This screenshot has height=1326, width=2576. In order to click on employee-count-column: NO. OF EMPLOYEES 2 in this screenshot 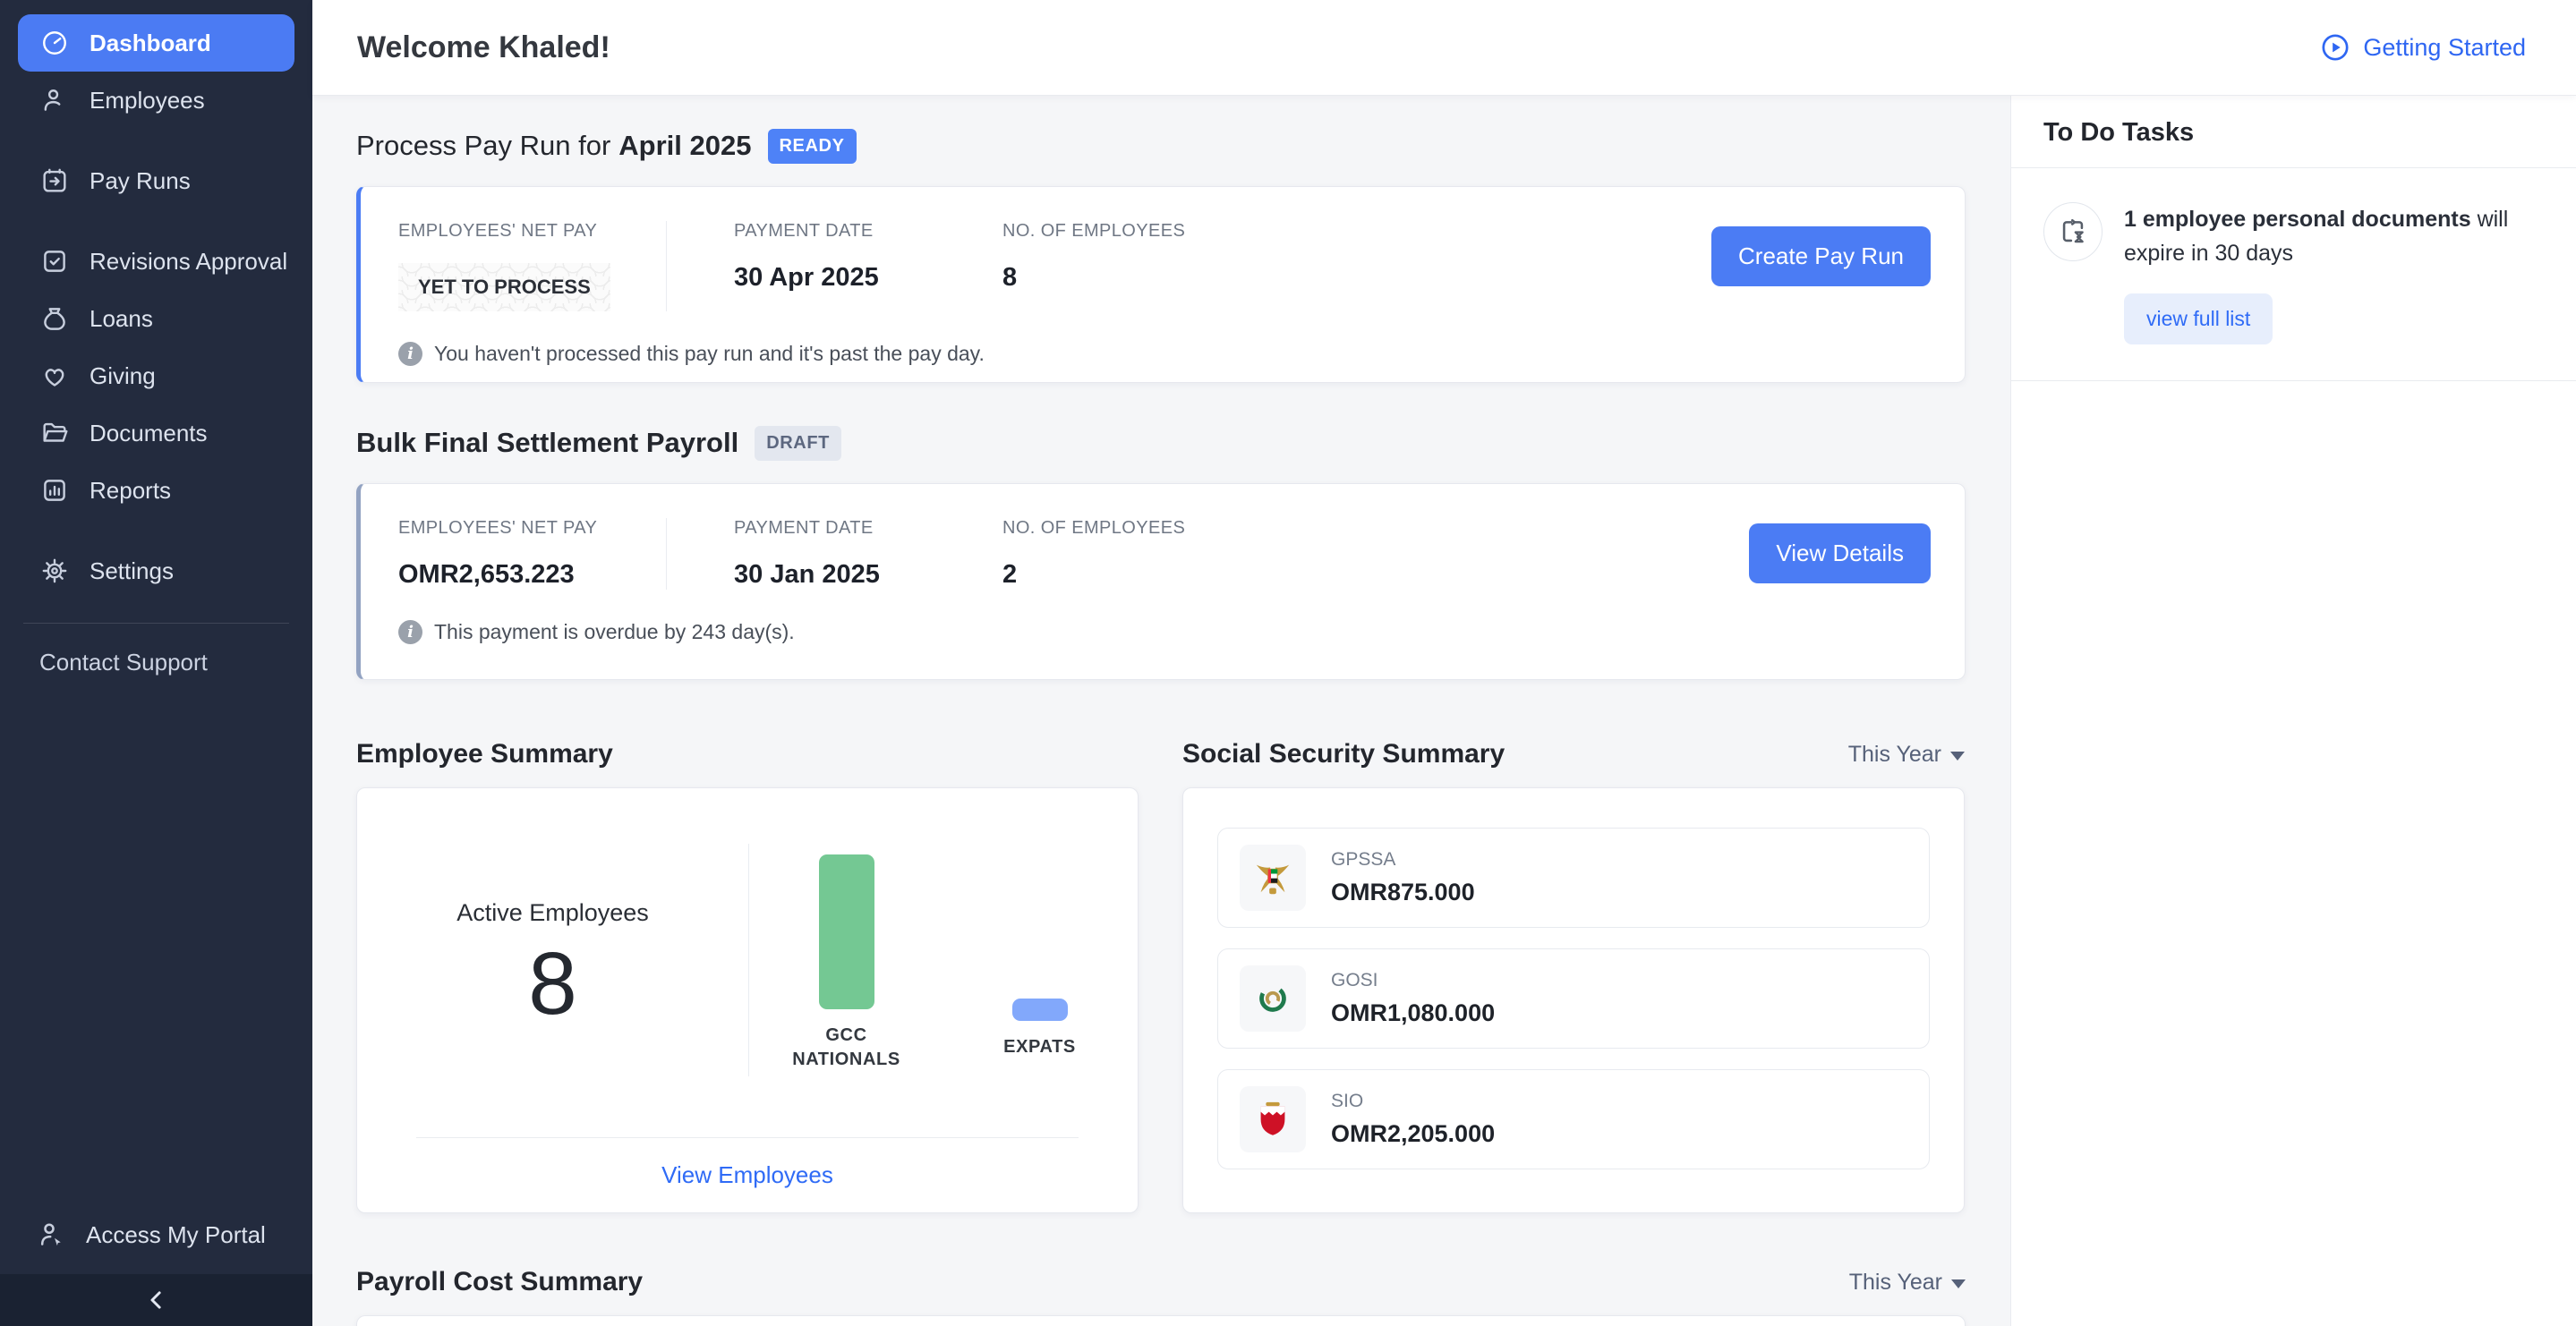, I will do `click(1431, 554)`.